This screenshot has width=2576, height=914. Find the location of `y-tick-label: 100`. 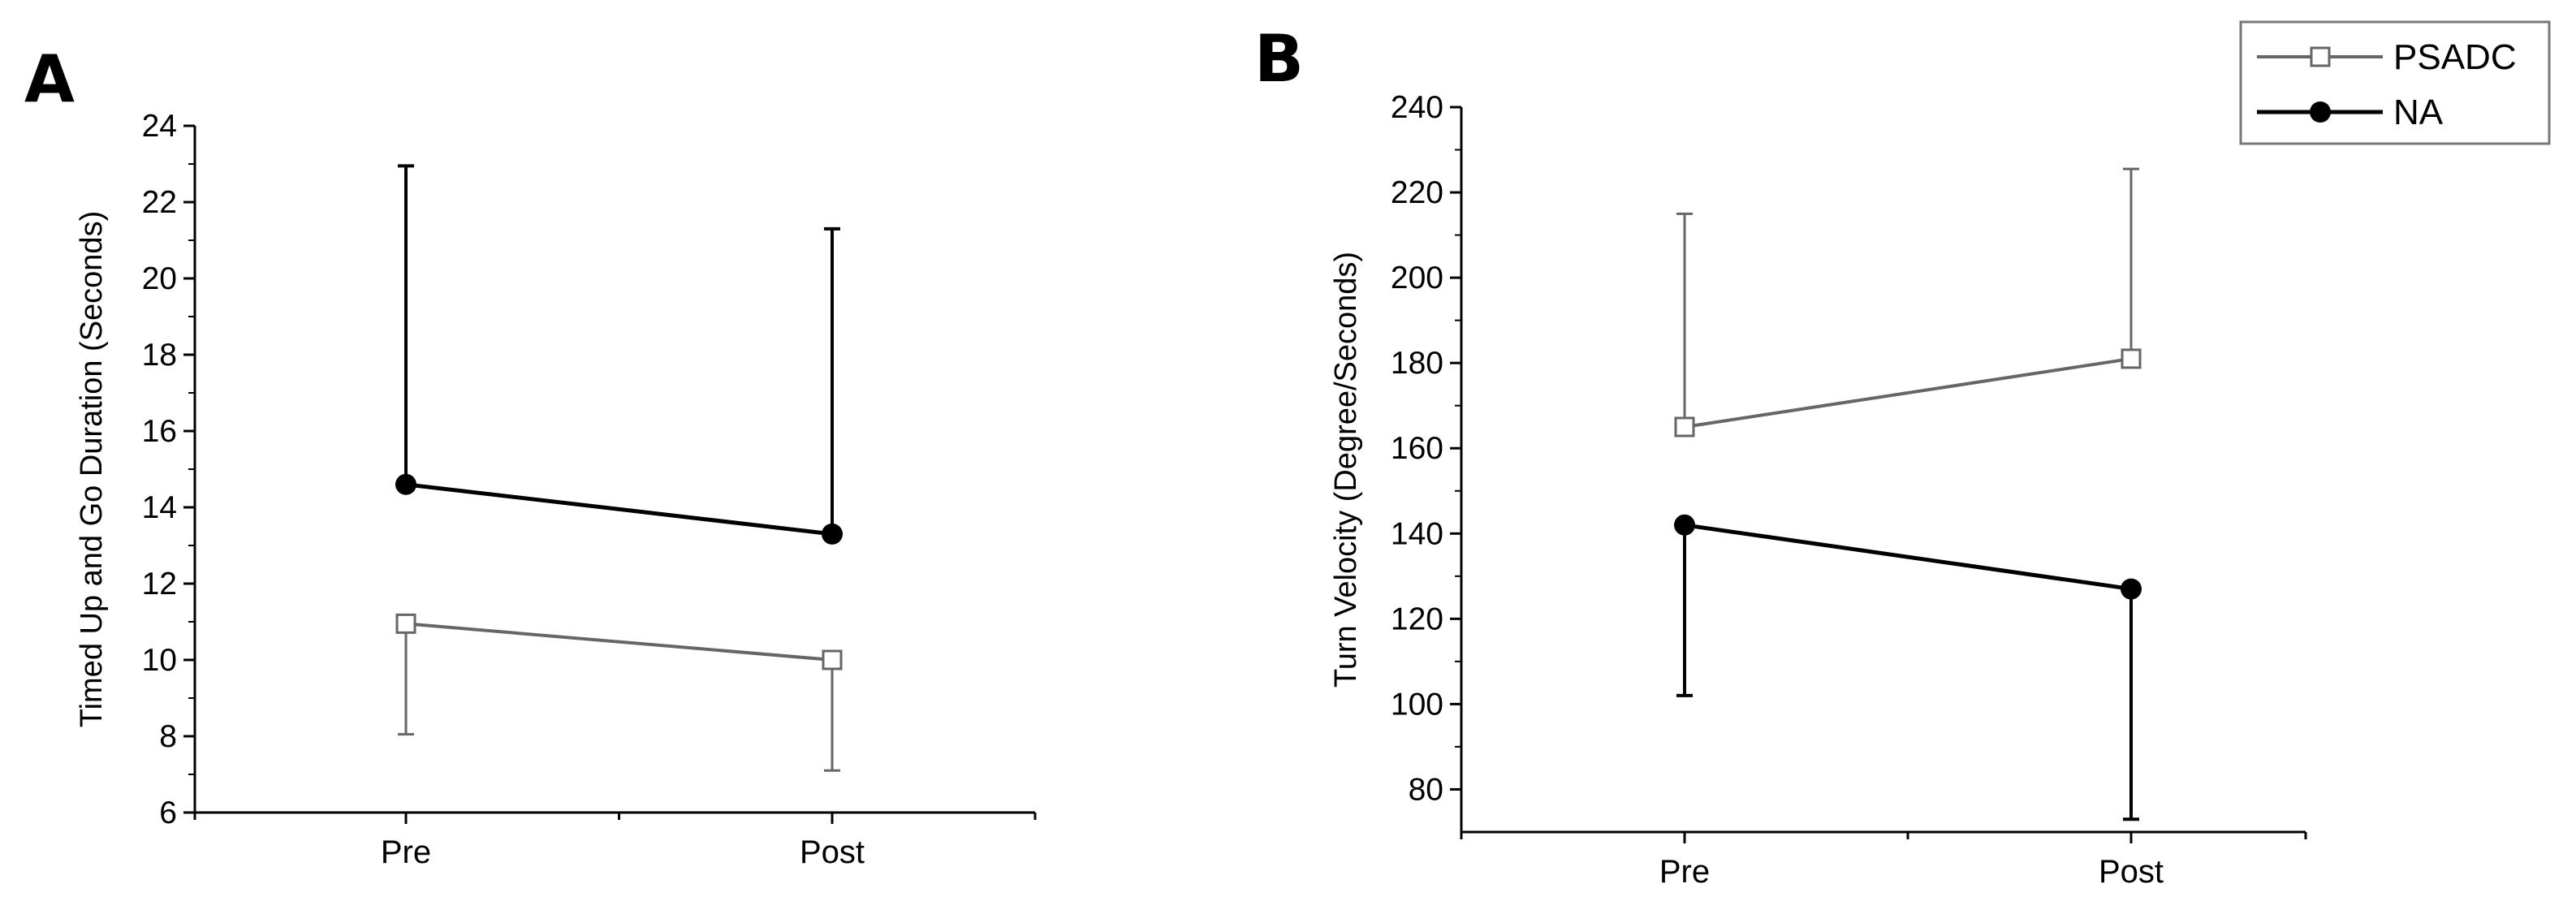

y-tick-label: 100 is located at coordinates (1417, 704).